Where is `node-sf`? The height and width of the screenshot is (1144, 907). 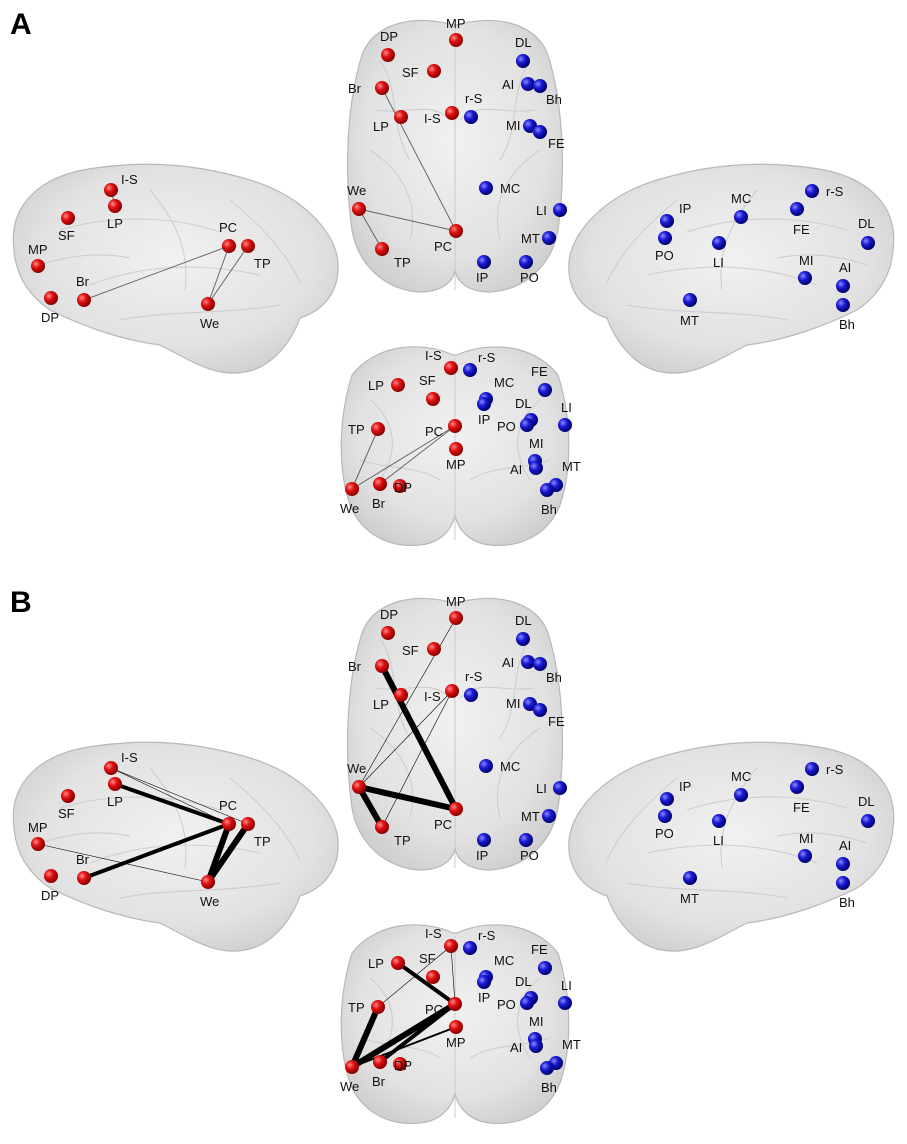 node-sf is located at coordinates (68, 218).